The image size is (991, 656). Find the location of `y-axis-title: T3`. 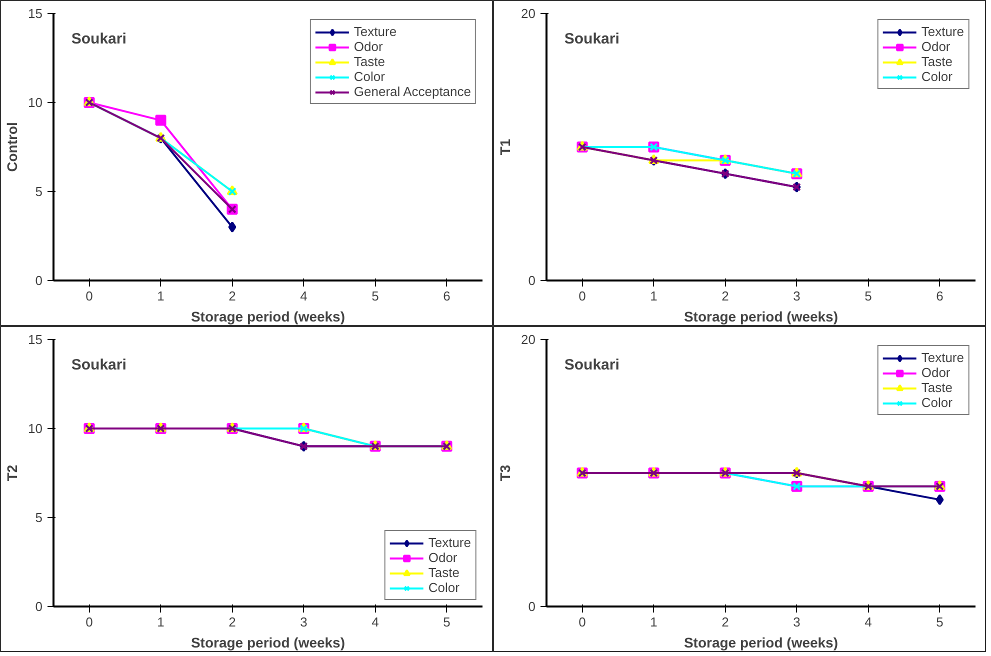

y-axis-title: T3 is located at coordinates (505, 473).